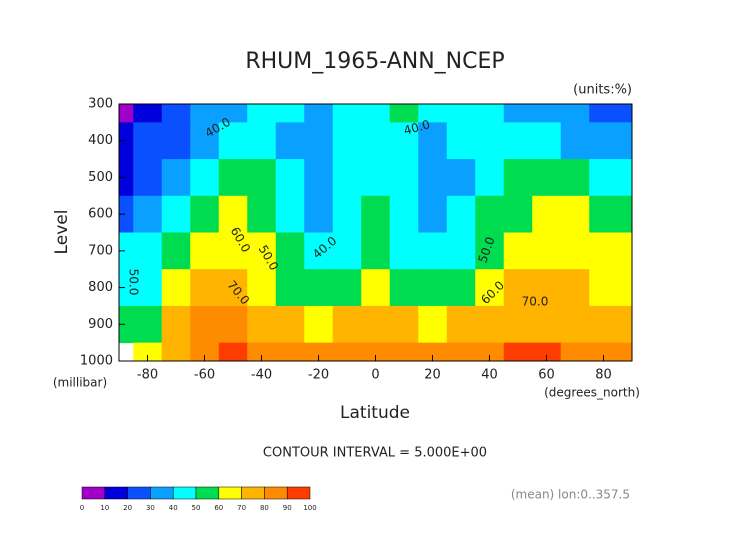 The image size is (752, 536). Describe the element at coordinates (375, 375) in the screenshot. I see `x-tick-label: 0` at that location.